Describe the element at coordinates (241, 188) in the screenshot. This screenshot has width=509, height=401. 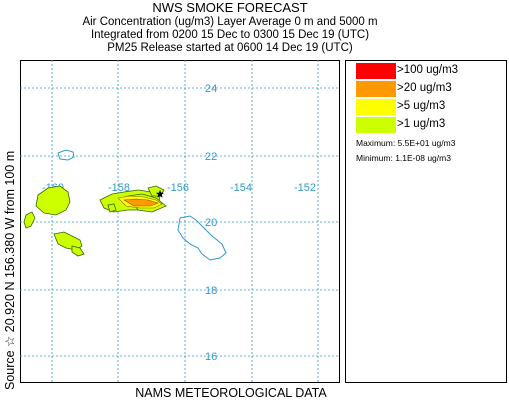
I see `lon-label-154: -154` at that location.